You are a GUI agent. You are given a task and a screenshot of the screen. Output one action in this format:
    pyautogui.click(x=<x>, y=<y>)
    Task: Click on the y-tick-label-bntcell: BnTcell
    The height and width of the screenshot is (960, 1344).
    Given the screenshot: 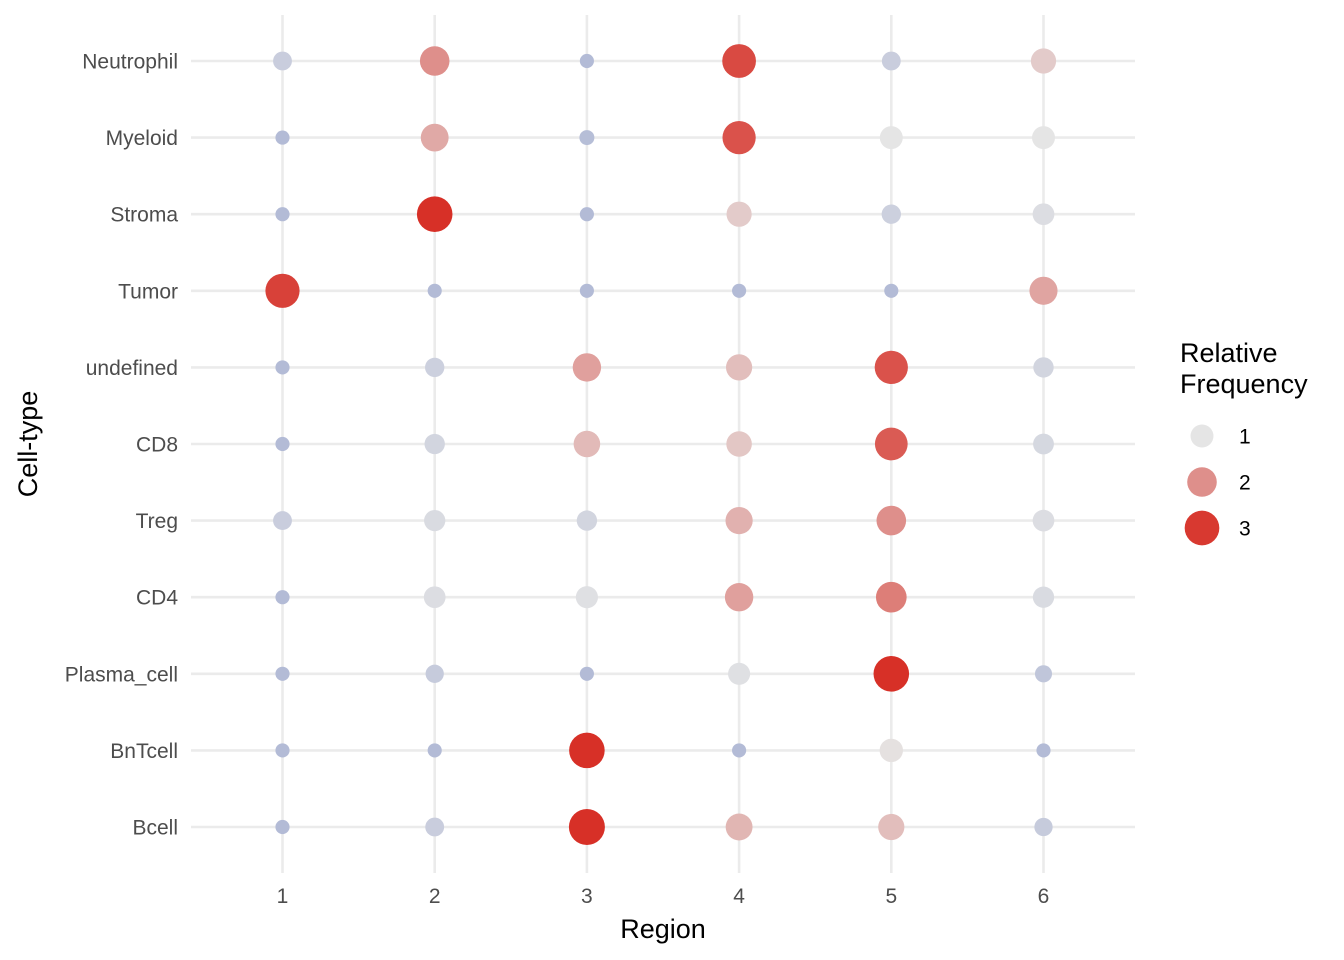 What is the action you would take?
    pyautogui.click(x=144, y=751)
    